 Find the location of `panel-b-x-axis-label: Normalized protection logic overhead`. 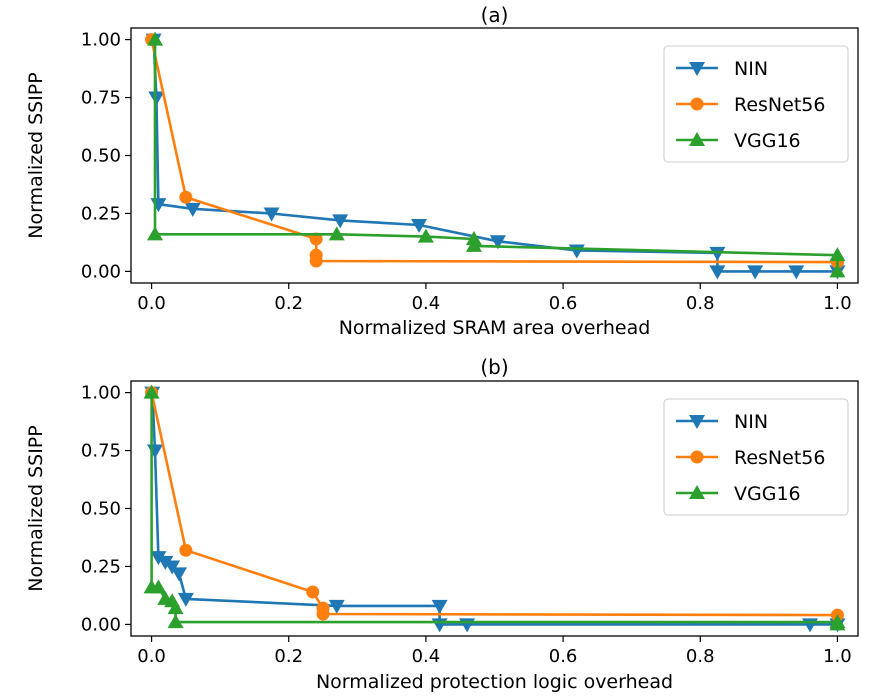

panel-b-x-axis-label: Normalized protection logic overhead is located at coordinates (494, 682).